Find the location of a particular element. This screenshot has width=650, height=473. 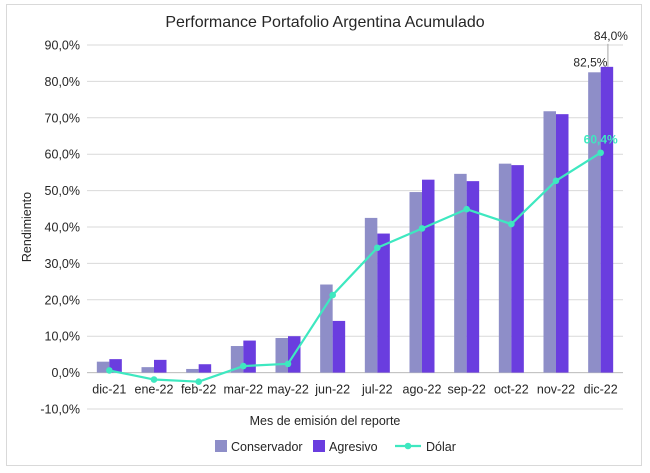

legend: Conservador Agresivo Dólar is located at coordinates (335, 447).